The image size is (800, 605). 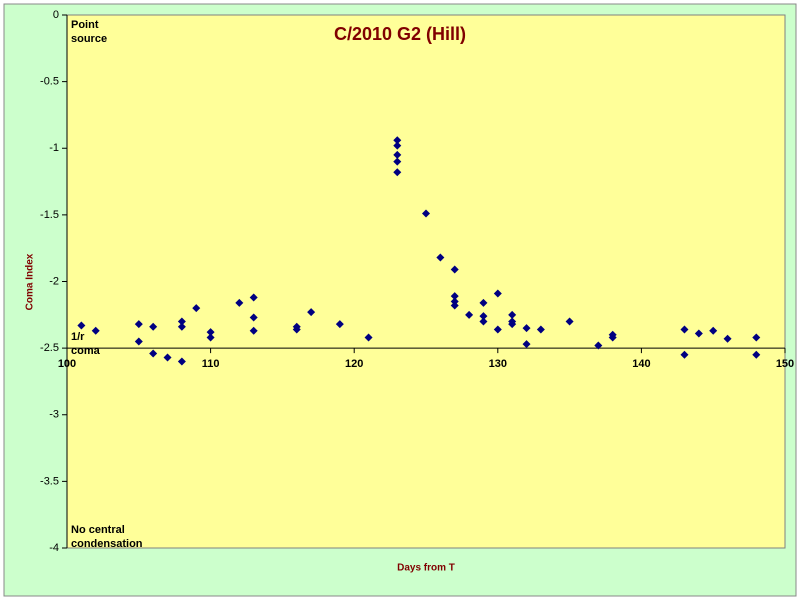 I want to click on annotation: No central, so click(x=98, y=530).